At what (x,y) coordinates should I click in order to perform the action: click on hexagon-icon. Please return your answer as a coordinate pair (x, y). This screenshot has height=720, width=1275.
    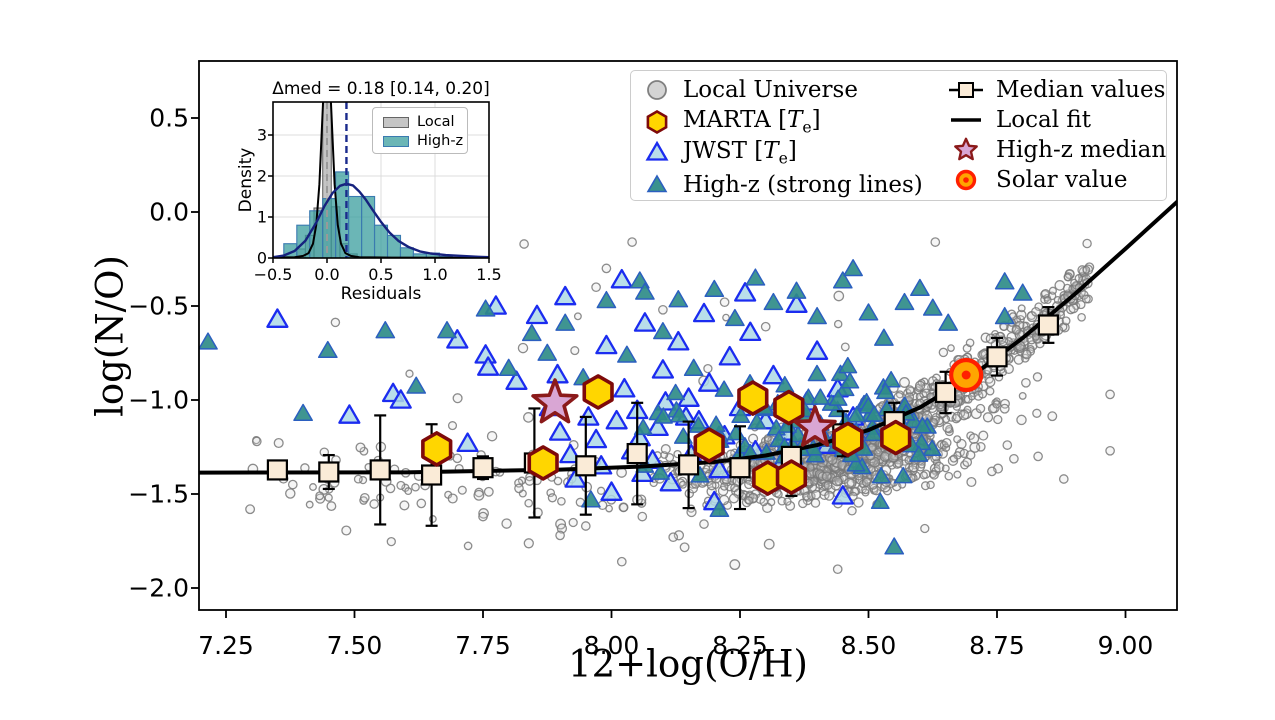
    Looking at the image, I should click on (657, 121).